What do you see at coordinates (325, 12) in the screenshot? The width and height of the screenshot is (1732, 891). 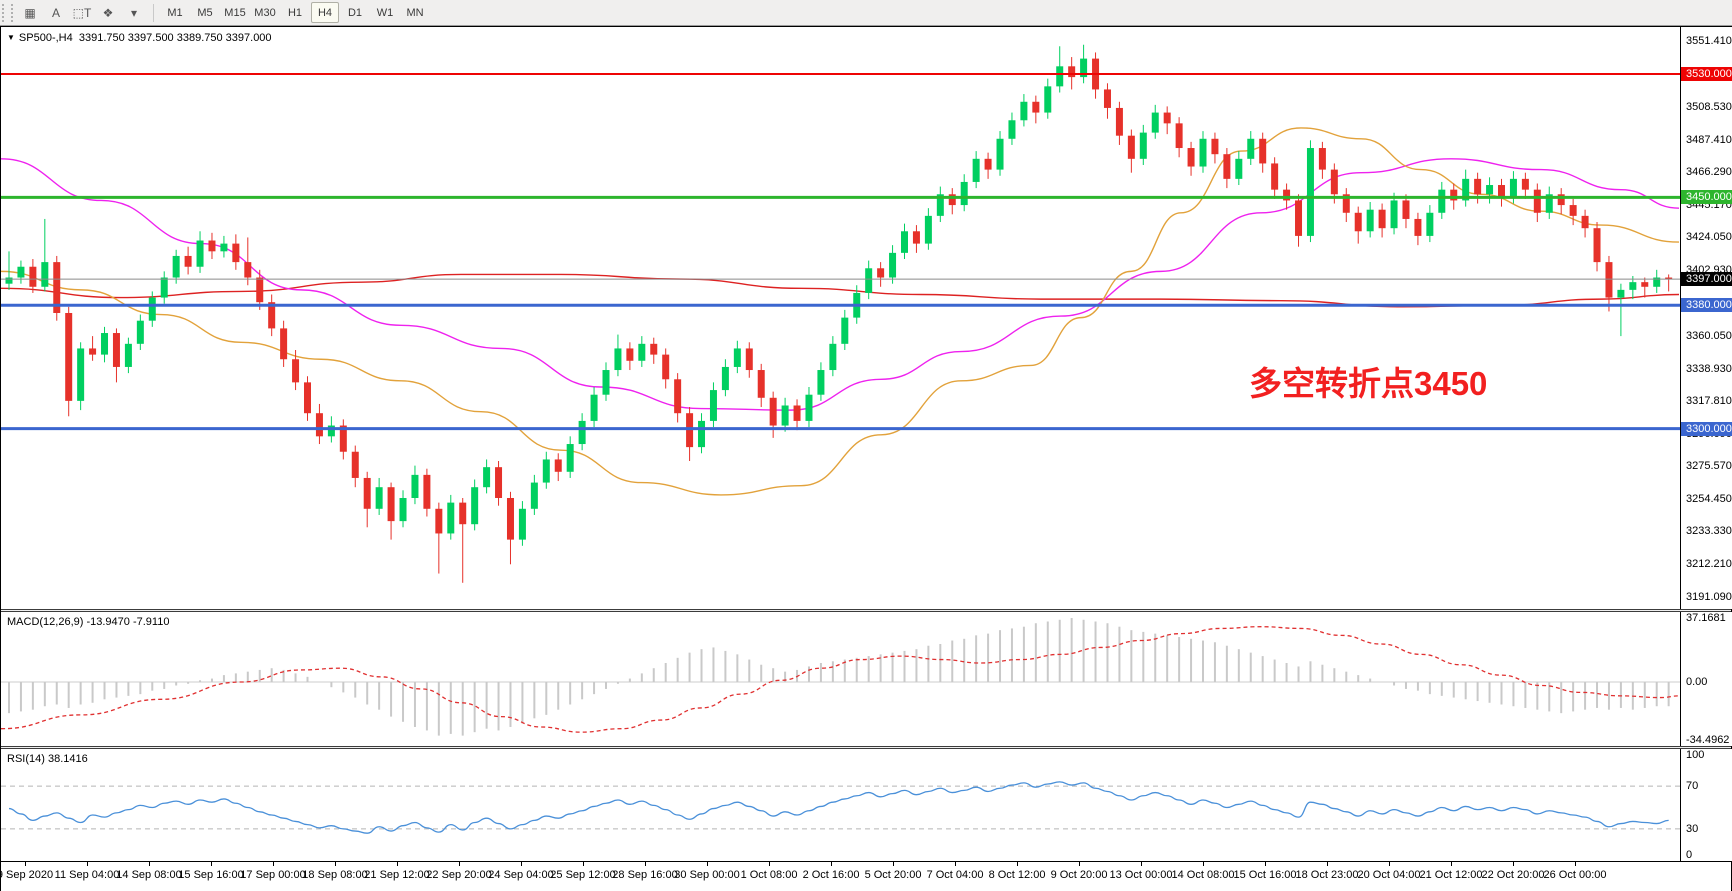 I see `timeframe-button-h4: H4` at bounding box center [325, 12].